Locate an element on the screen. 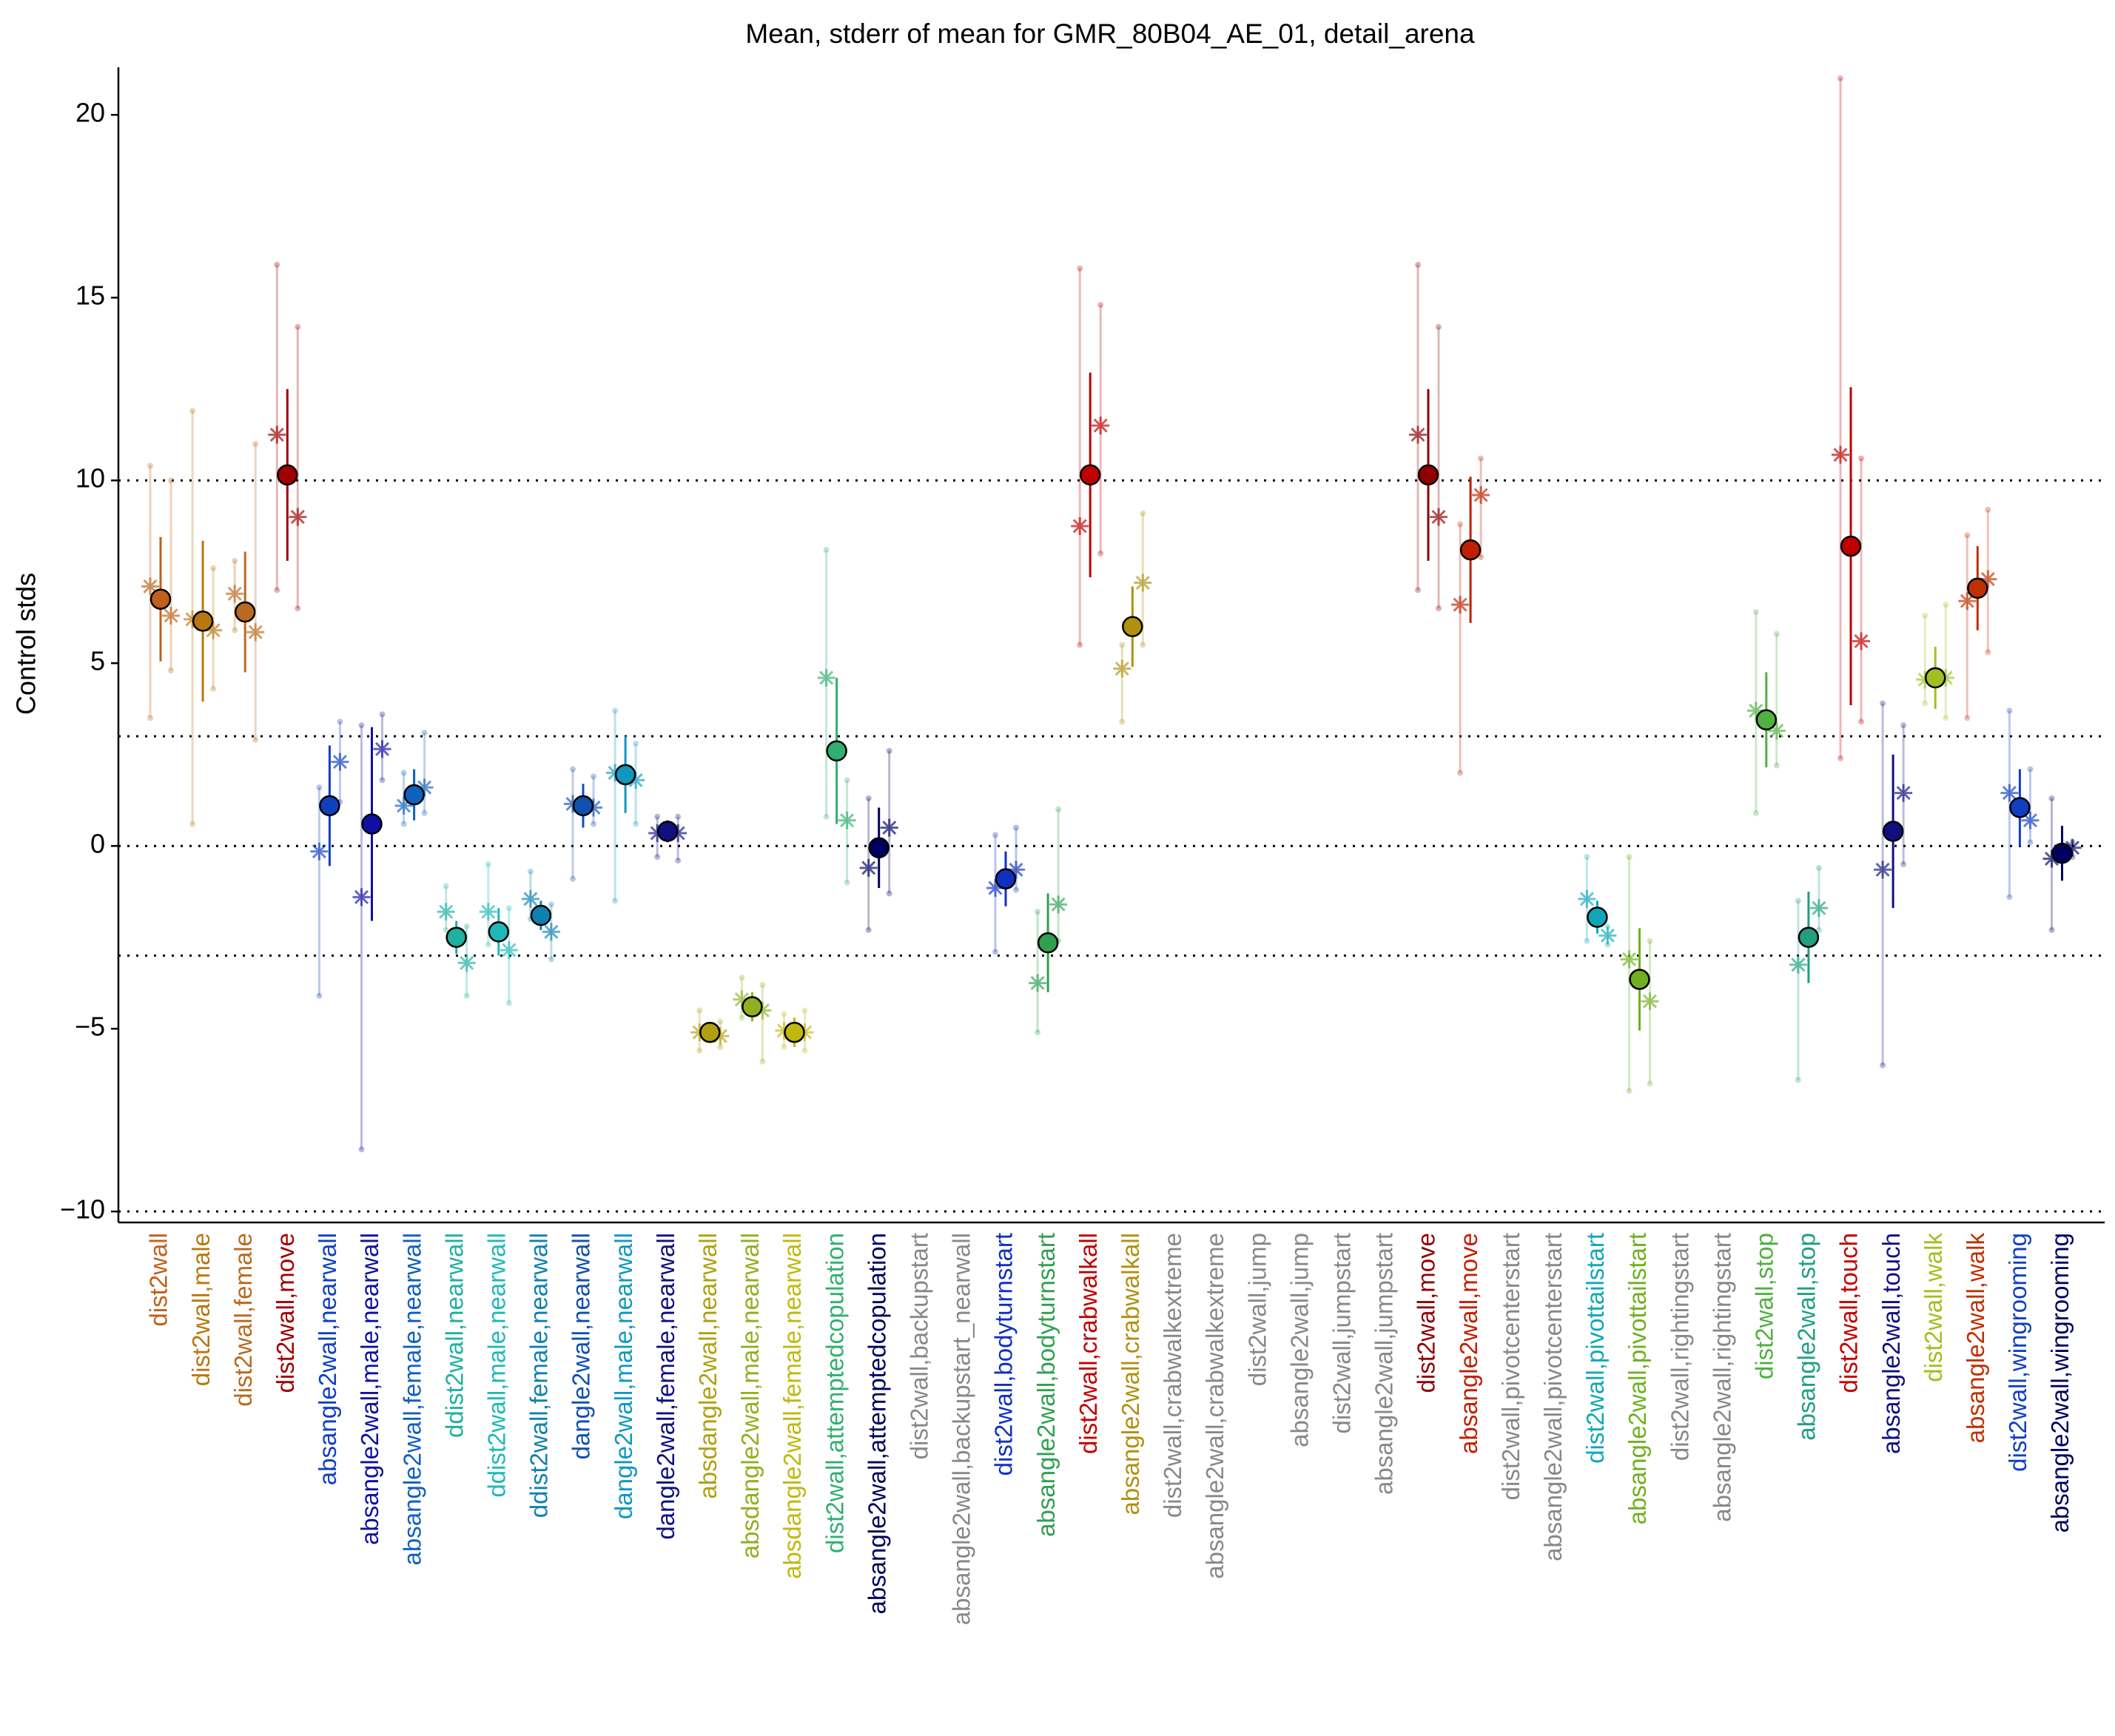  y-tick-label: 15 is located at coordinates (90, 296).